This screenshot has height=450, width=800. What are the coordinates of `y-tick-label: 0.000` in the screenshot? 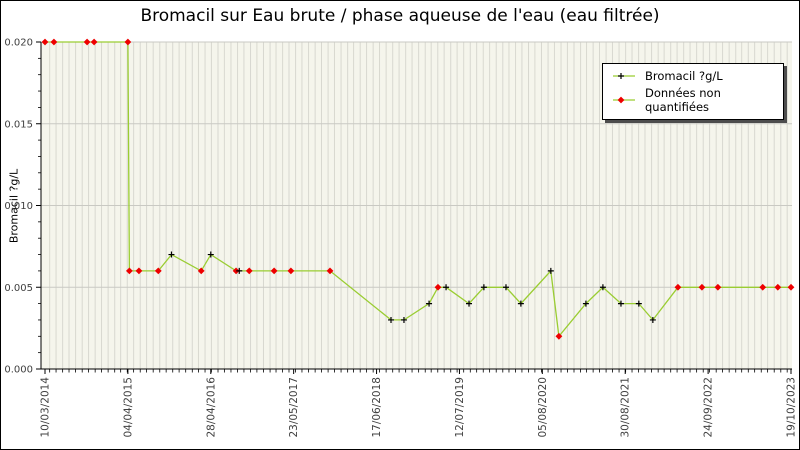 It's located at (18, 370).